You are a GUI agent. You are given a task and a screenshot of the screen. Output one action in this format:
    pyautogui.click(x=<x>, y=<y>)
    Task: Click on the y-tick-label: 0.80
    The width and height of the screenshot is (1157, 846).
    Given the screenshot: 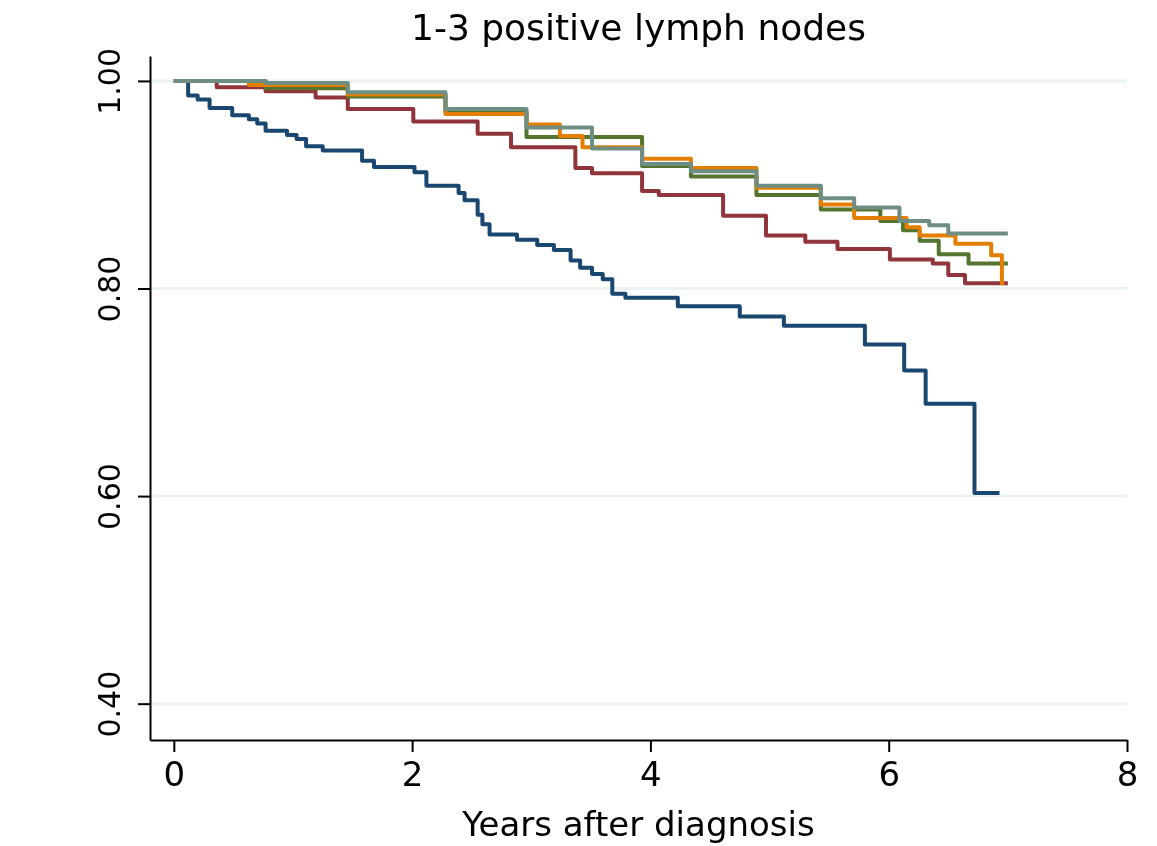 What is the action you would take?
    pyautogui.click(x=109, y=289)
    